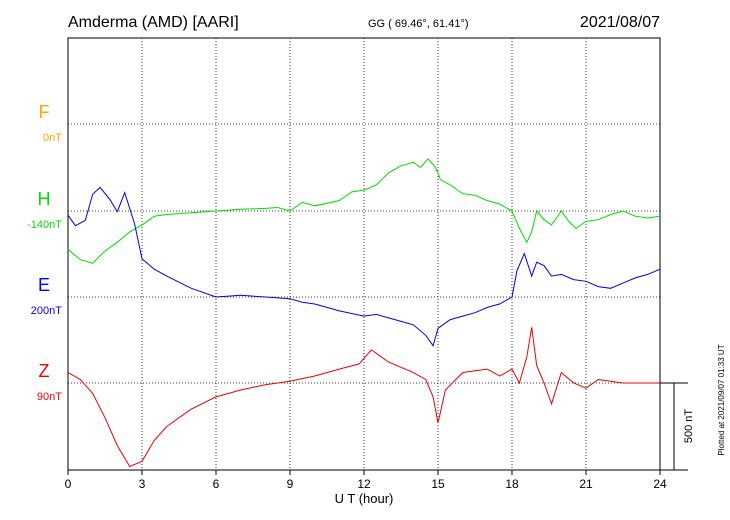 The height and width of the screenshot is (520, 730). What do you see at coordinates (52, 138) in the screenshot?
I see `series-baseline-f: 0nT` at bounding box center [52, 138].